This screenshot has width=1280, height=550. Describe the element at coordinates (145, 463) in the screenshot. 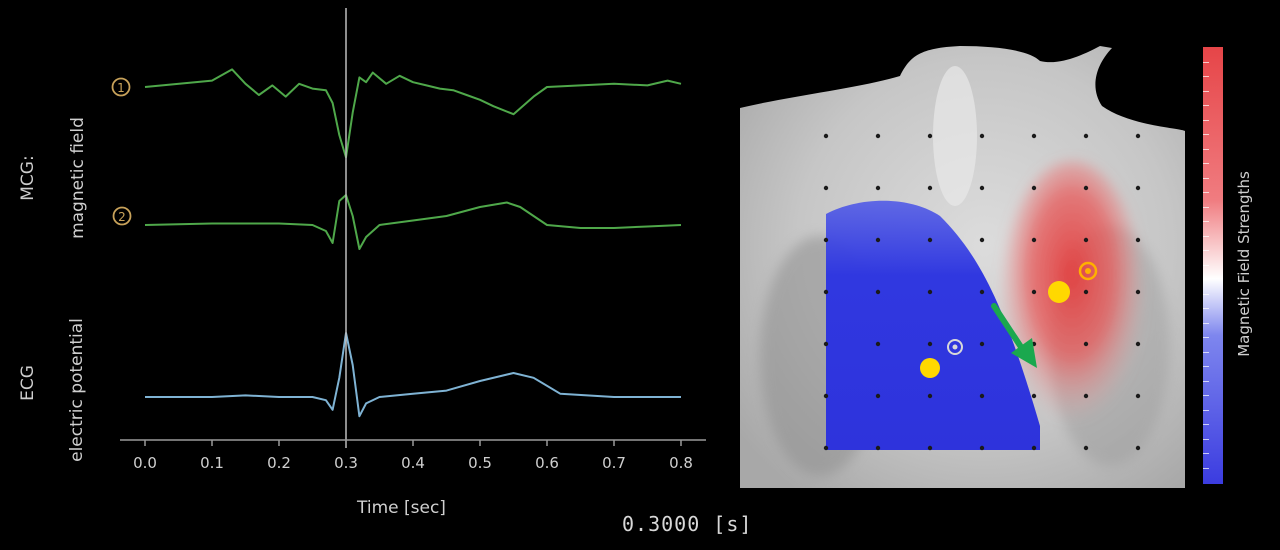

I see `x-tick-label: 0.0` at that location.